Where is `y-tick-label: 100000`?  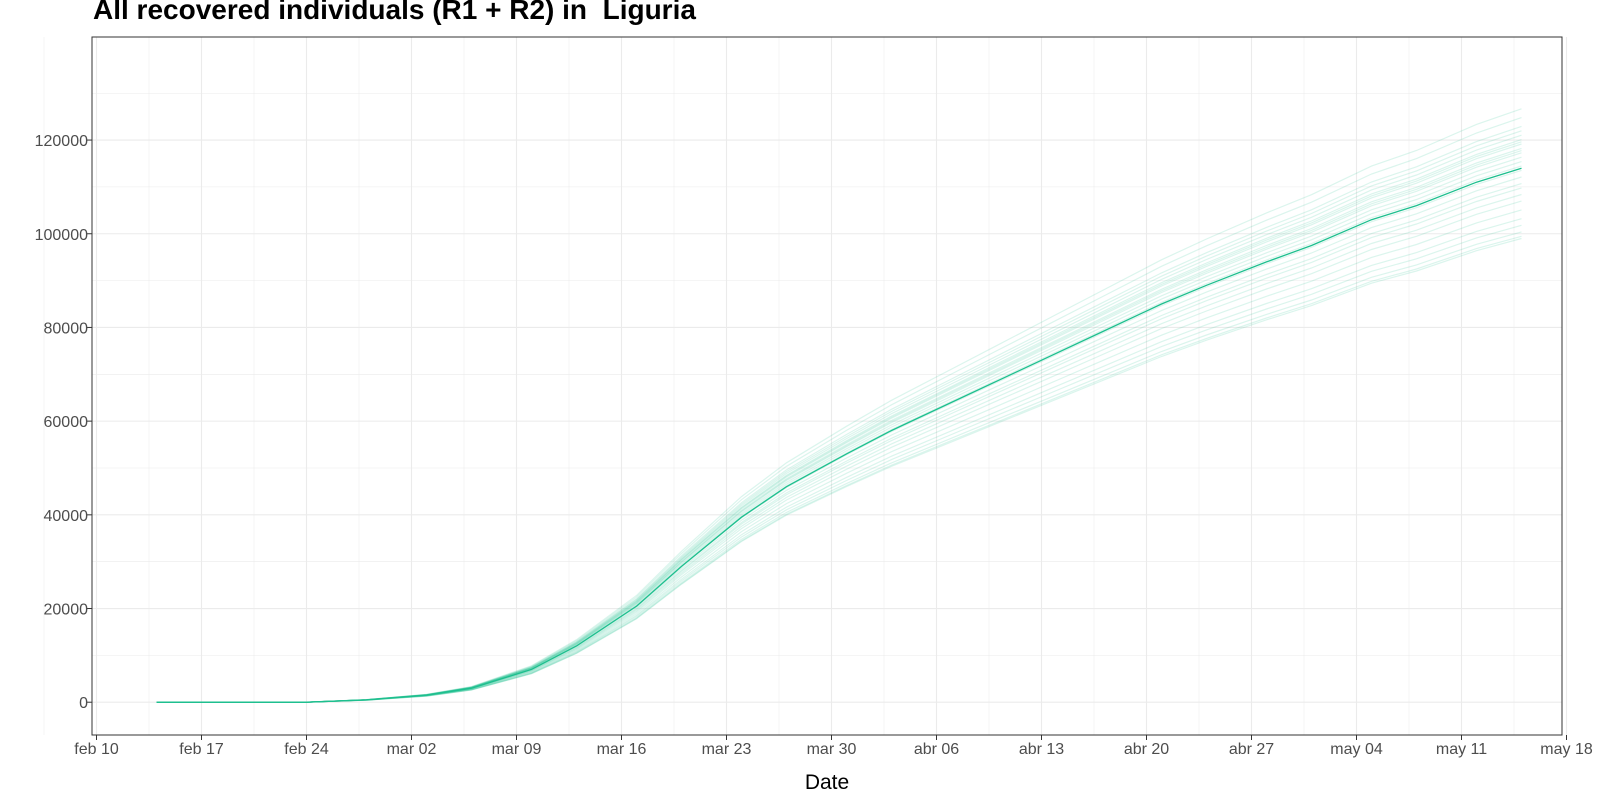 y-tick-label: 100000 is located at coordinates (61, 235).